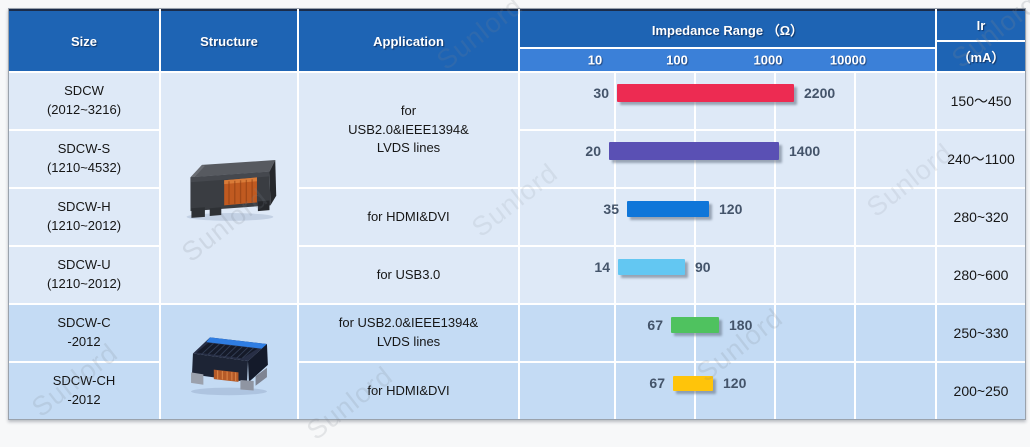 Image resolution: width=1030 pixels, height=447 pixels. What do you see at coordinates (677, 60) in the screenshot?
I see `axis-tick: 100` at bounding box center [677, 60].